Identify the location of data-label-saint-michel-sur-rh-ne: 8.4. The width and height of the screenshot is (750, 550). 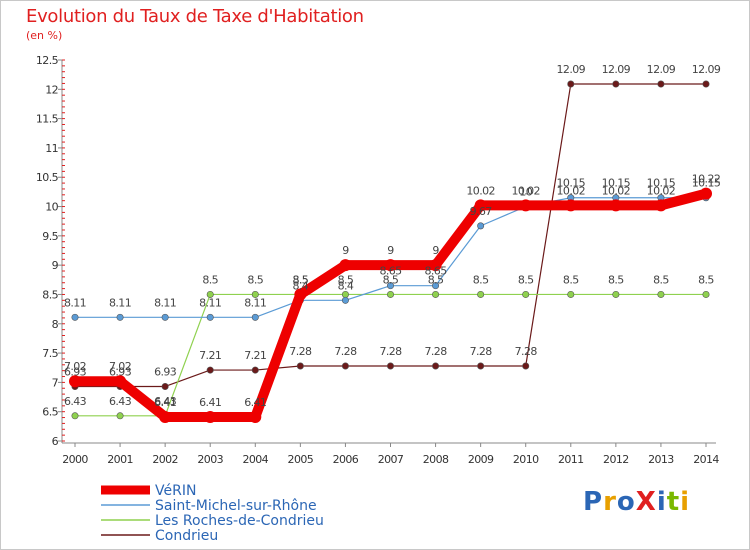
(346, 285).